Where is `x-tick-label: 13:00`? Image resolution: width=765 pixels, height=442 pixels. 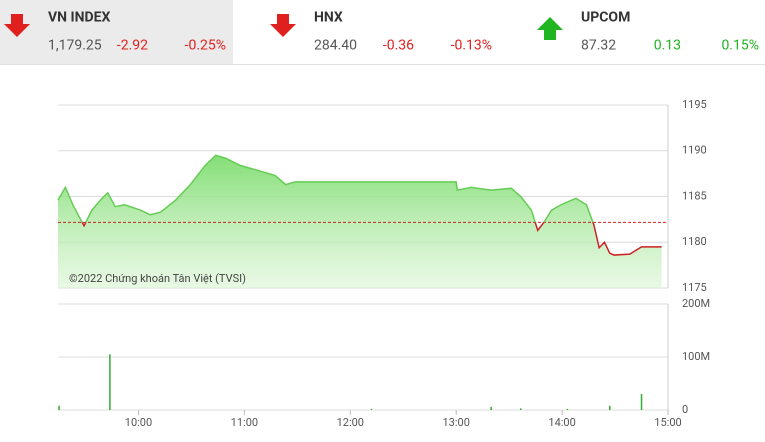 x-tick-label: 13:00 is located at coordinates (455, 422).